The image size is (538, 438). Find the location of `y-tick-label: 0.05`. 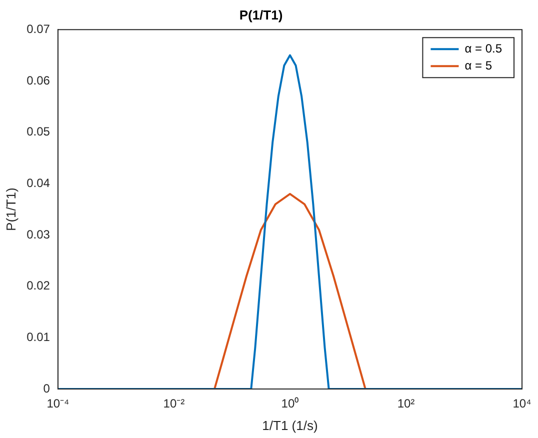

y-tick-label: 0.05 is located at coordinates (38, 131).